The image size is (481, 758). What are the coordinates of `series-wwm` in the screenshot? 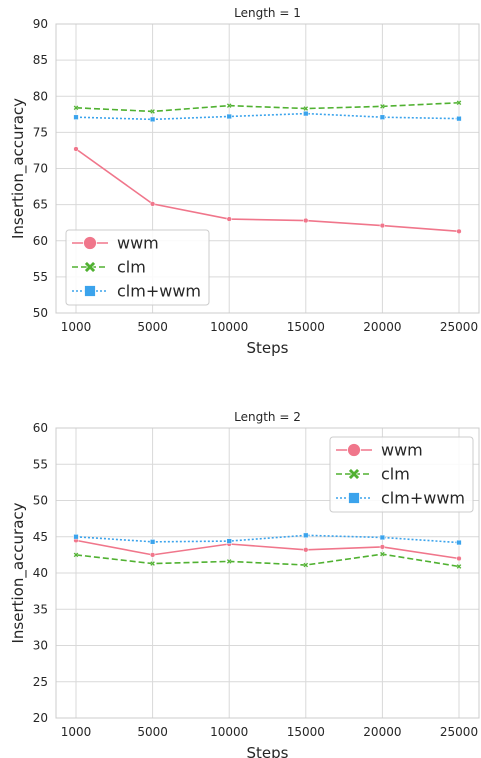 It's located at (267, 190).